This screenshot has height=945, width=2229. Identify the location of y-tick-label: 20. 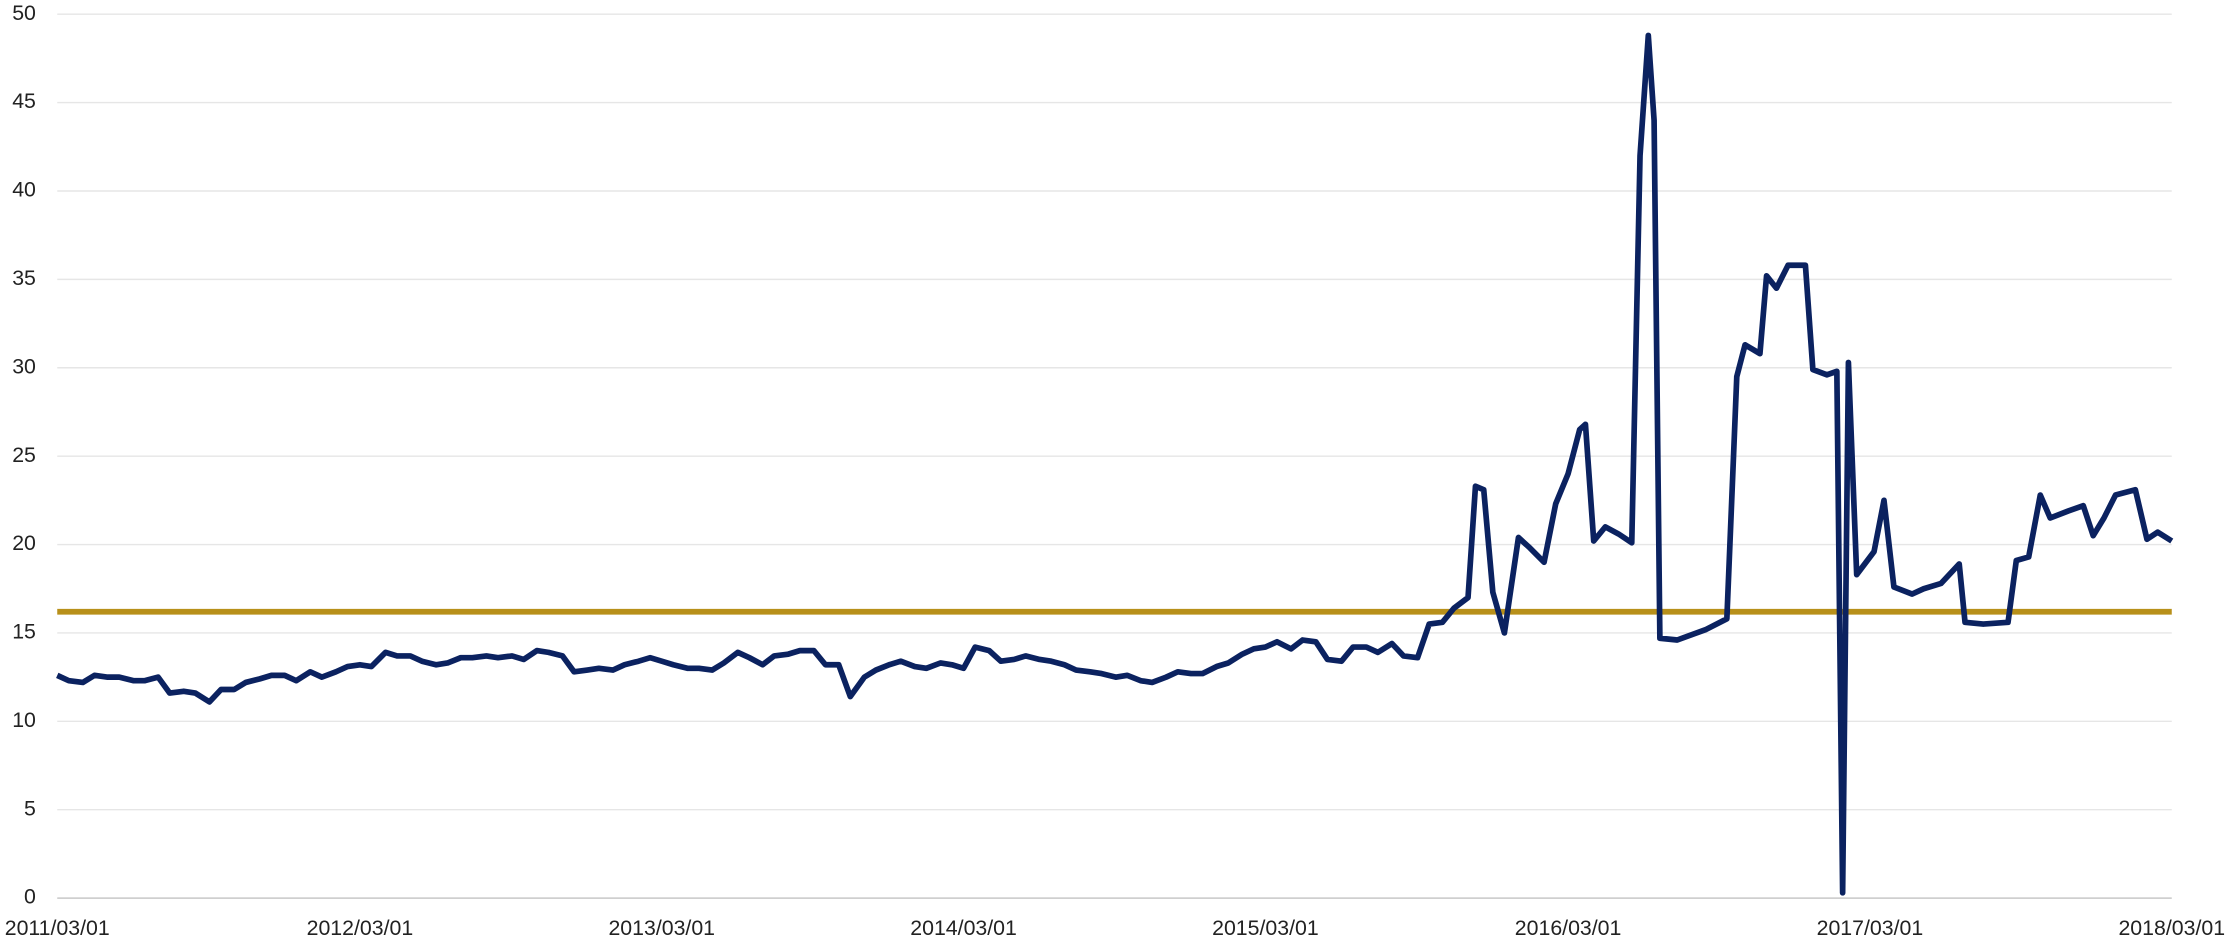
(24, 543).